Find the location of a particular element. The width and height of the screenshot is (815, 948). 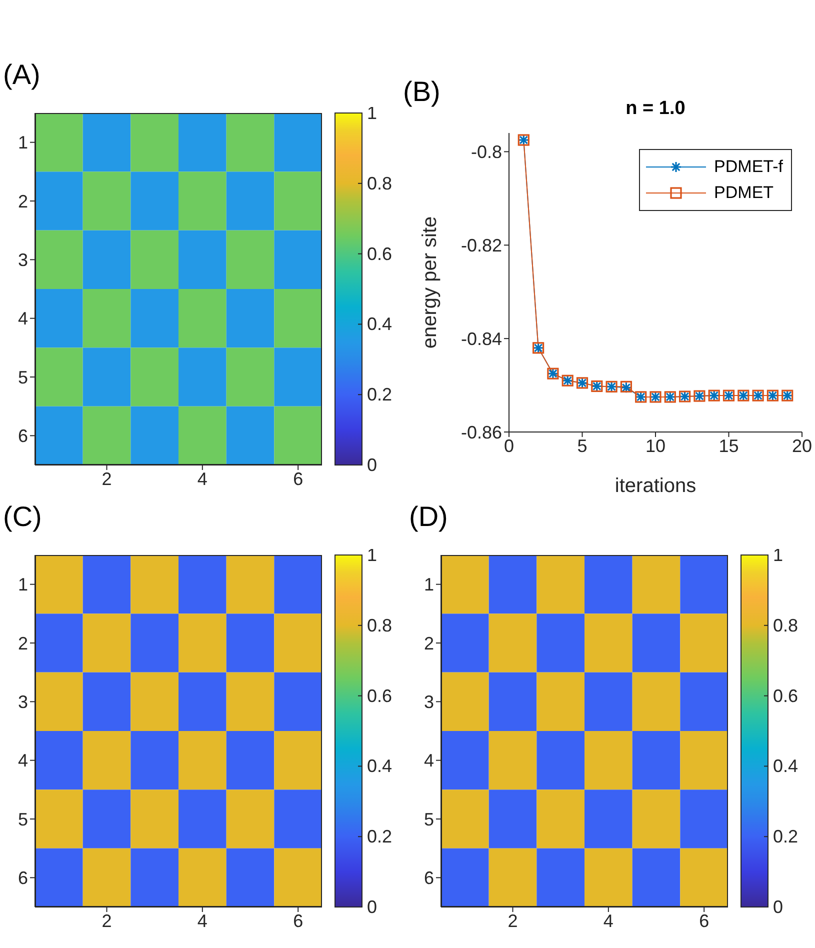

text: (C) is located at coordinates (22, 517).